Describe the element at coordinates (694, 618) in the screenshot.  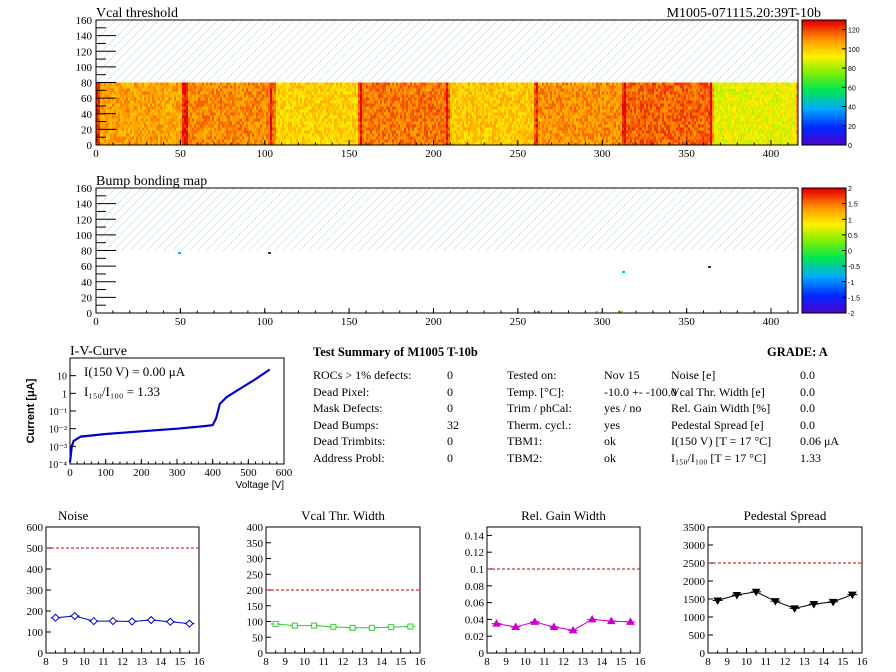
I see `y-tick-label: 1000` at that location.